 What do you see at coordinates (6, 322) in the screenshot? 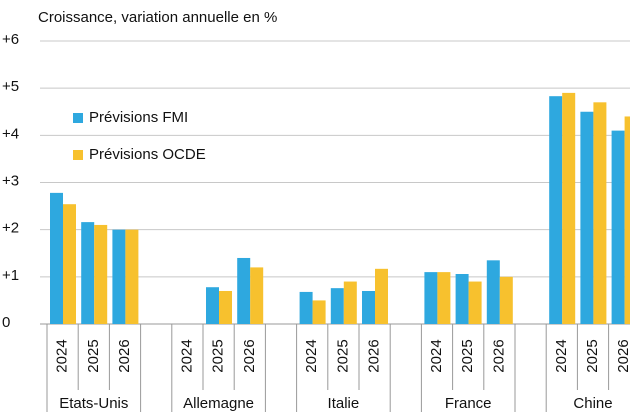
I see `y-tick-label: 0` at bounding box center [6, 322].